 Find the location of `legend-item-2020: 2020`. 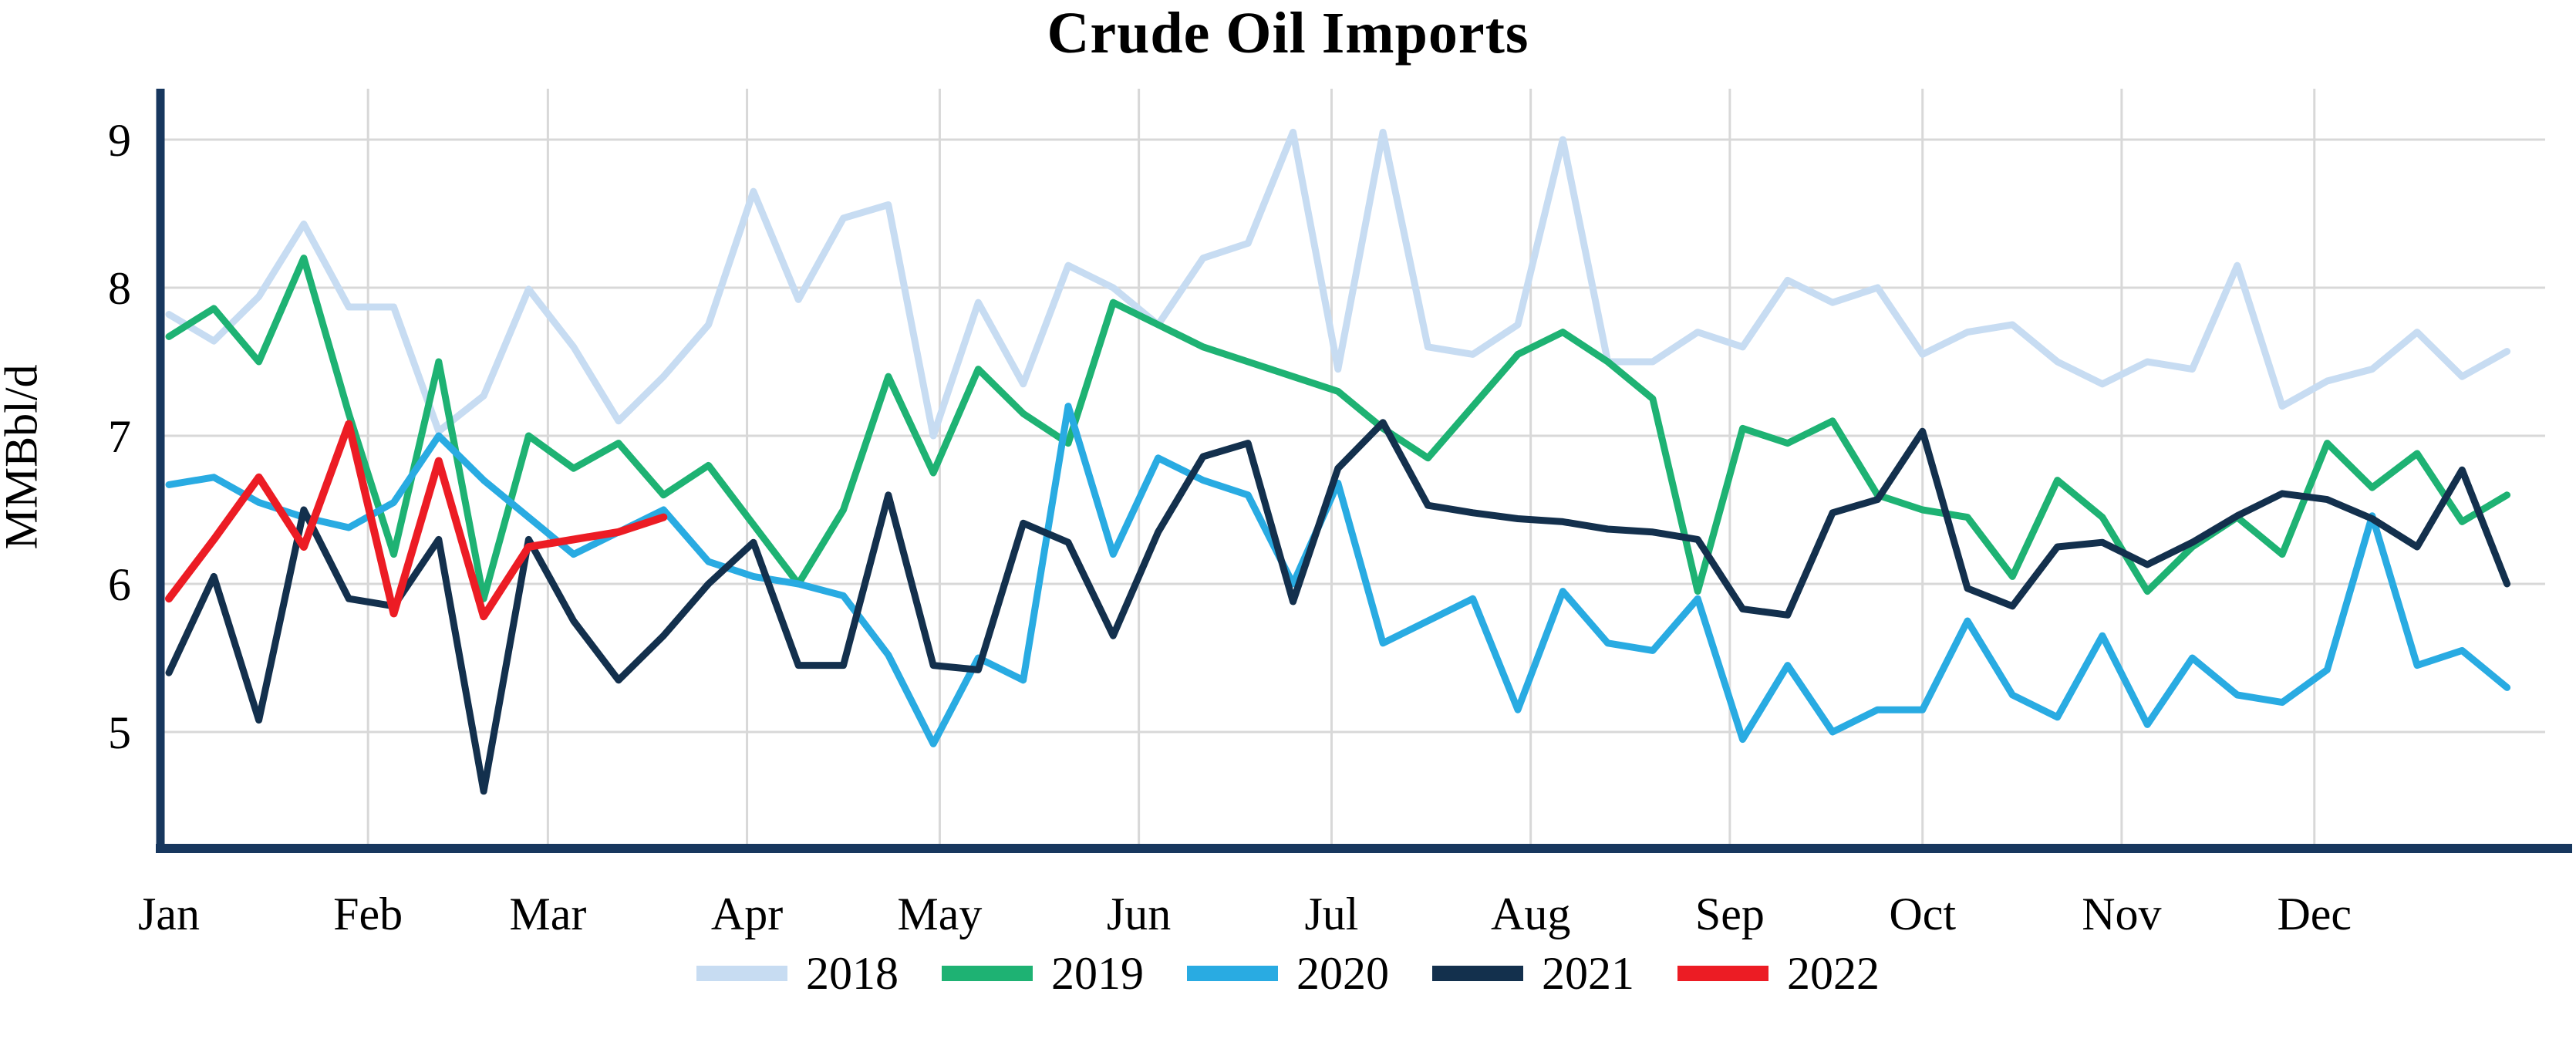

legend-item-2020: 2020 is located at coordinates (1288, 974).